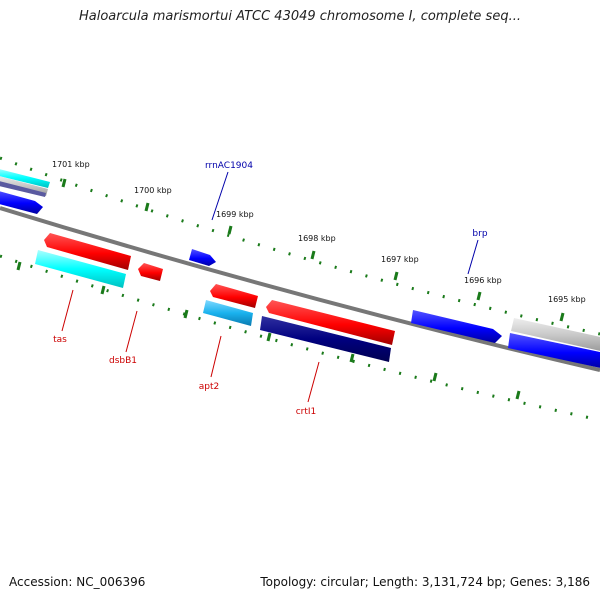  Describe the element at coordinates (209, 387) in the screenshot. I see `gene-label-apt2: apt2` at that location.